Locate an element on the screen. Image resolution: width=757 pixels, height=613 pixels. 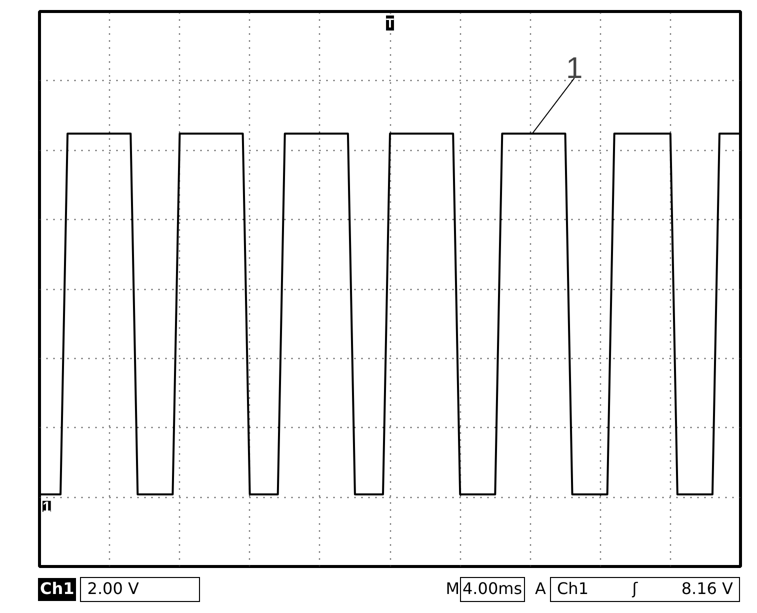
text: ʃ is located at coordinates (635, 589).